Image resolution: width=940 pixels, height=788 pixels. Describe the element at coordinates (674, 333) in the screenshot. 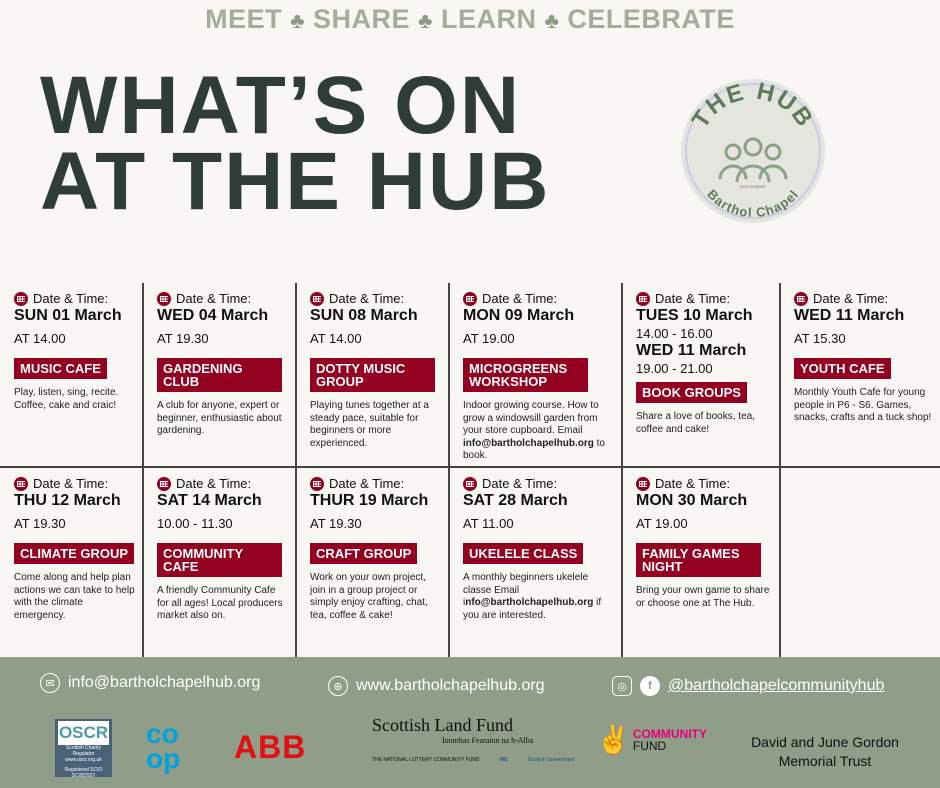

I see `event-time: 14.00 - 16.00` at that location.